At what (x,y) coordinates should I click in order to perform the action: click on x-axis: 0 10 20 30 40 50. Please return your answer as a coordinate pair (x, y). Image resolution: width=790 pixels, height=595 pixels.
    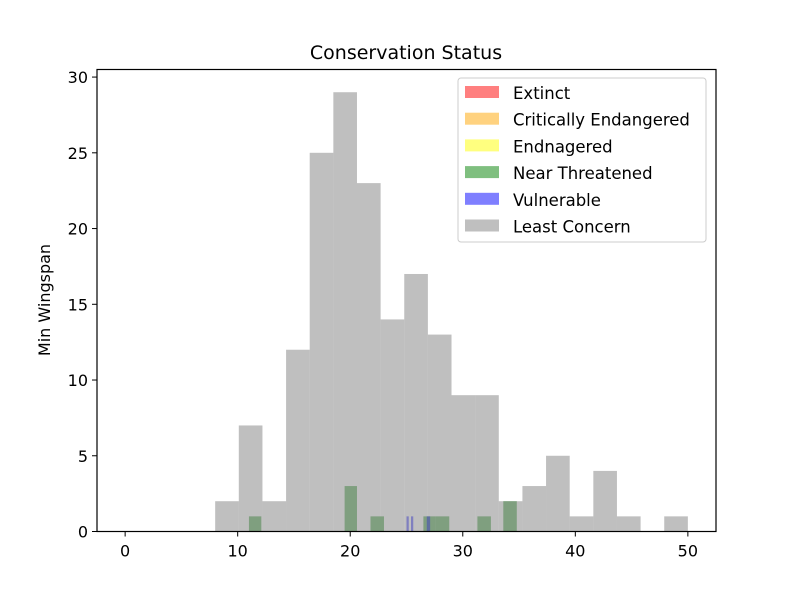
    Looking at the image, I should click on (409, 546).